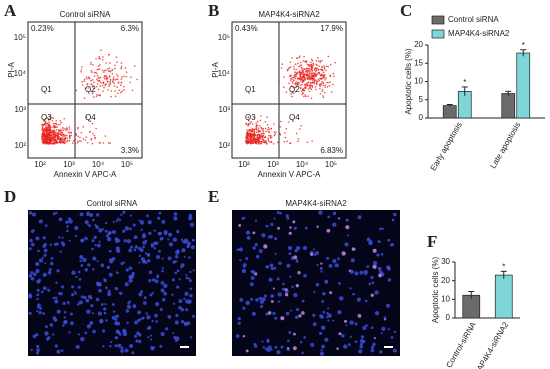  What do you see at coordinates (85, 14) in the screenshot?
I see `panel-title: Control siRNA` at bounding box center [85, 14].